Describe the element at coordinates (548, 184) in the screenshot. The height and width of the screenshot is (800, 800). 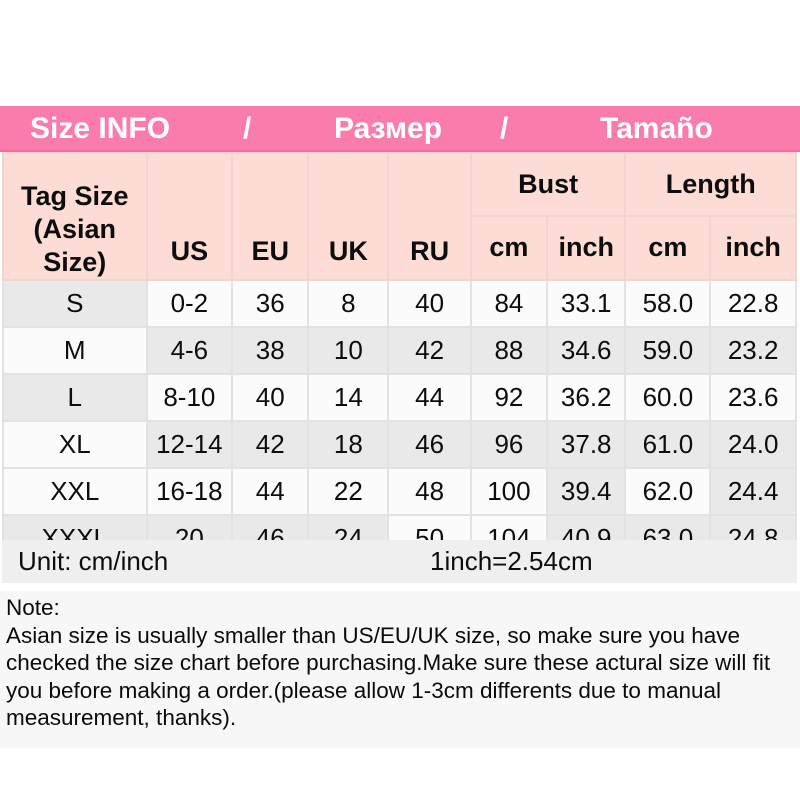
I see `col-header-bust: Bust` at that location.